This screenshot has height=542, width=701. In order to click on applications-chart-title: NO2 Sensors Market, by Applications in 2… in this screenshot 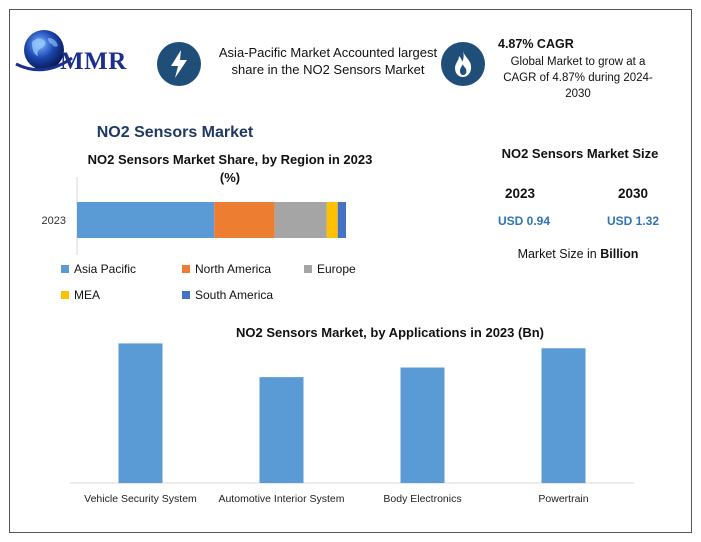, I will do `click(390, 332)`.